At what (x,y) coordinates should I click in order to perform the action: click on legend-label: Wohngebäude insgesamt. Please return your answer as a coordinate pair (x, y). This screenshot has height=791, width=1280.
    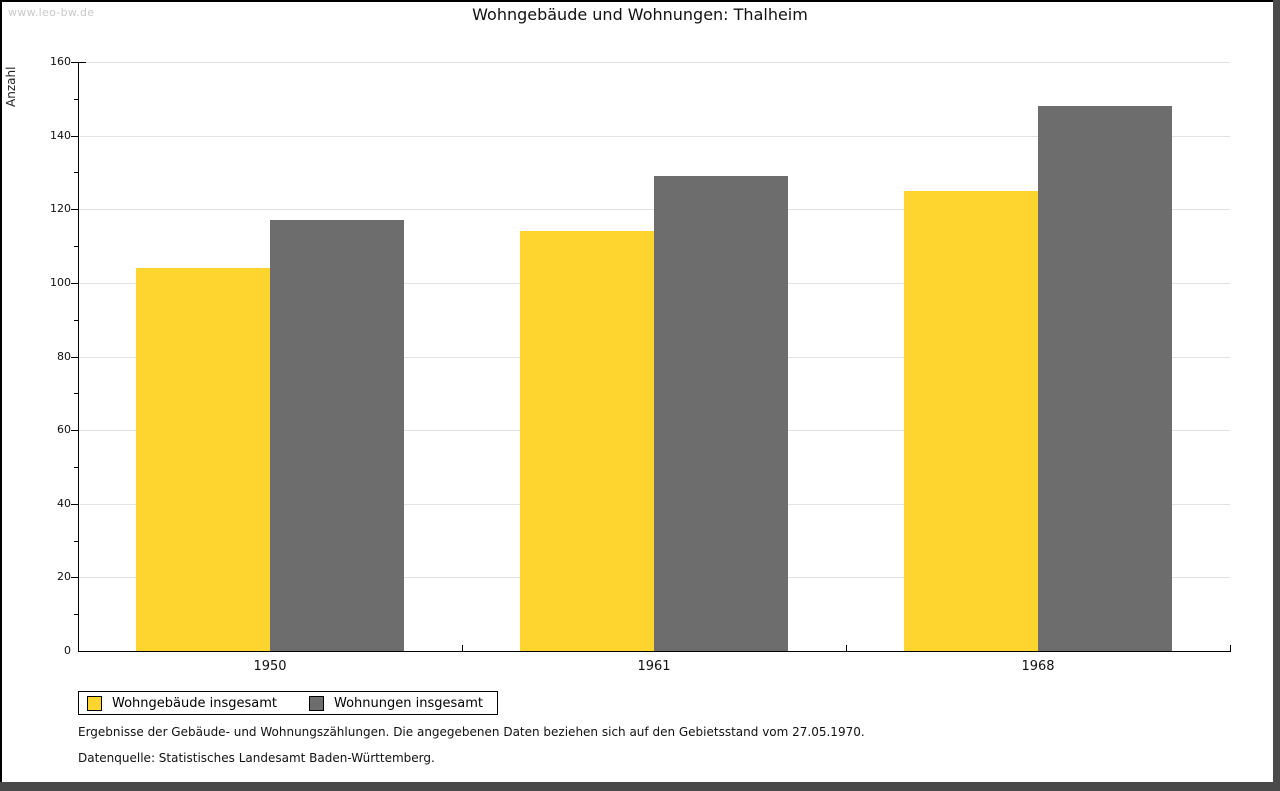
    Looking at the image, I should click on (194, 703).